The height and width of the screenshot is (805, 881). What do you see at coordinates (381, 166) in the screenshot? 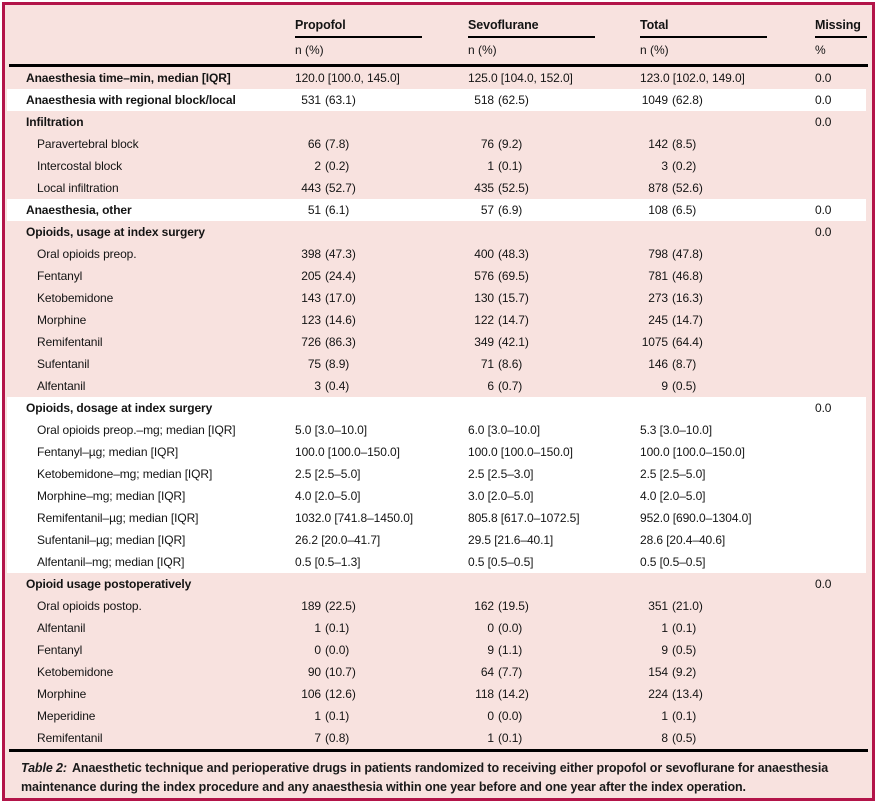
I see `propofol-value: 2 (0.2)` at bounding box center [381, 166].